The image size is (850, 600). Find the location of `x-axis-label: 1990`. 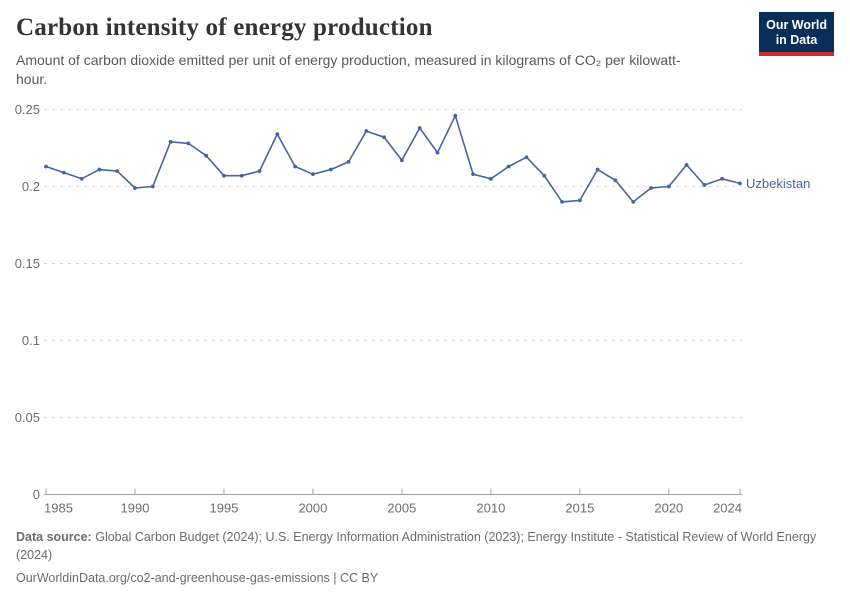

x-axis-label: 1990 is located at coordinates (135, 508).